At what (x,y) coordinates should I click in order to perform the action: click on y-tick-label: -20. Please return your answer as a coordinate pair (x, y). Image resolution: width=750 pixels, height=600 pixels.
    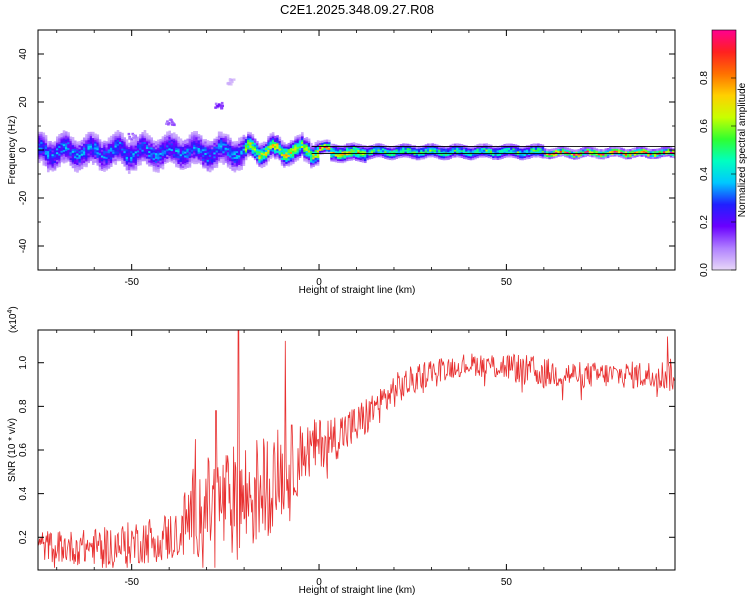
    Looking at the image, I should click on (23, 197).